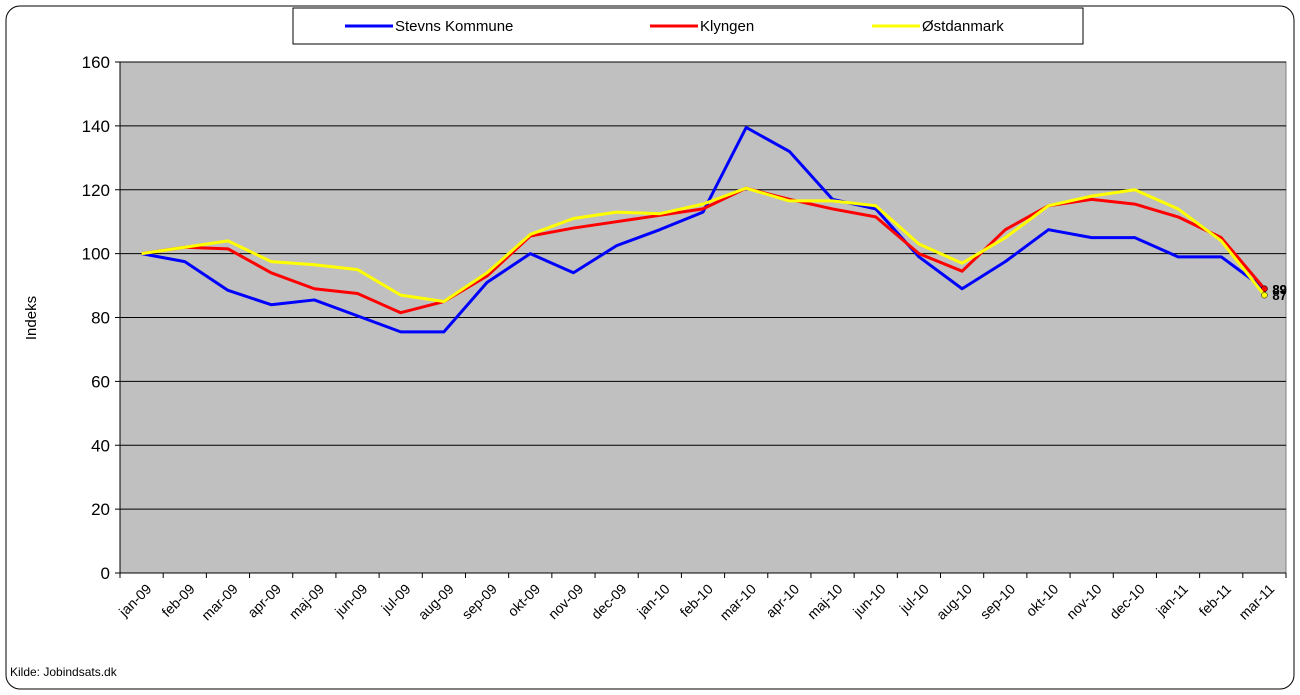 This screenshot has height=695, width=1300. What do you see at coordinates (100, 381) in the screenshot?
I see `y-tick-label: 60` at bounding box center [100, 381].